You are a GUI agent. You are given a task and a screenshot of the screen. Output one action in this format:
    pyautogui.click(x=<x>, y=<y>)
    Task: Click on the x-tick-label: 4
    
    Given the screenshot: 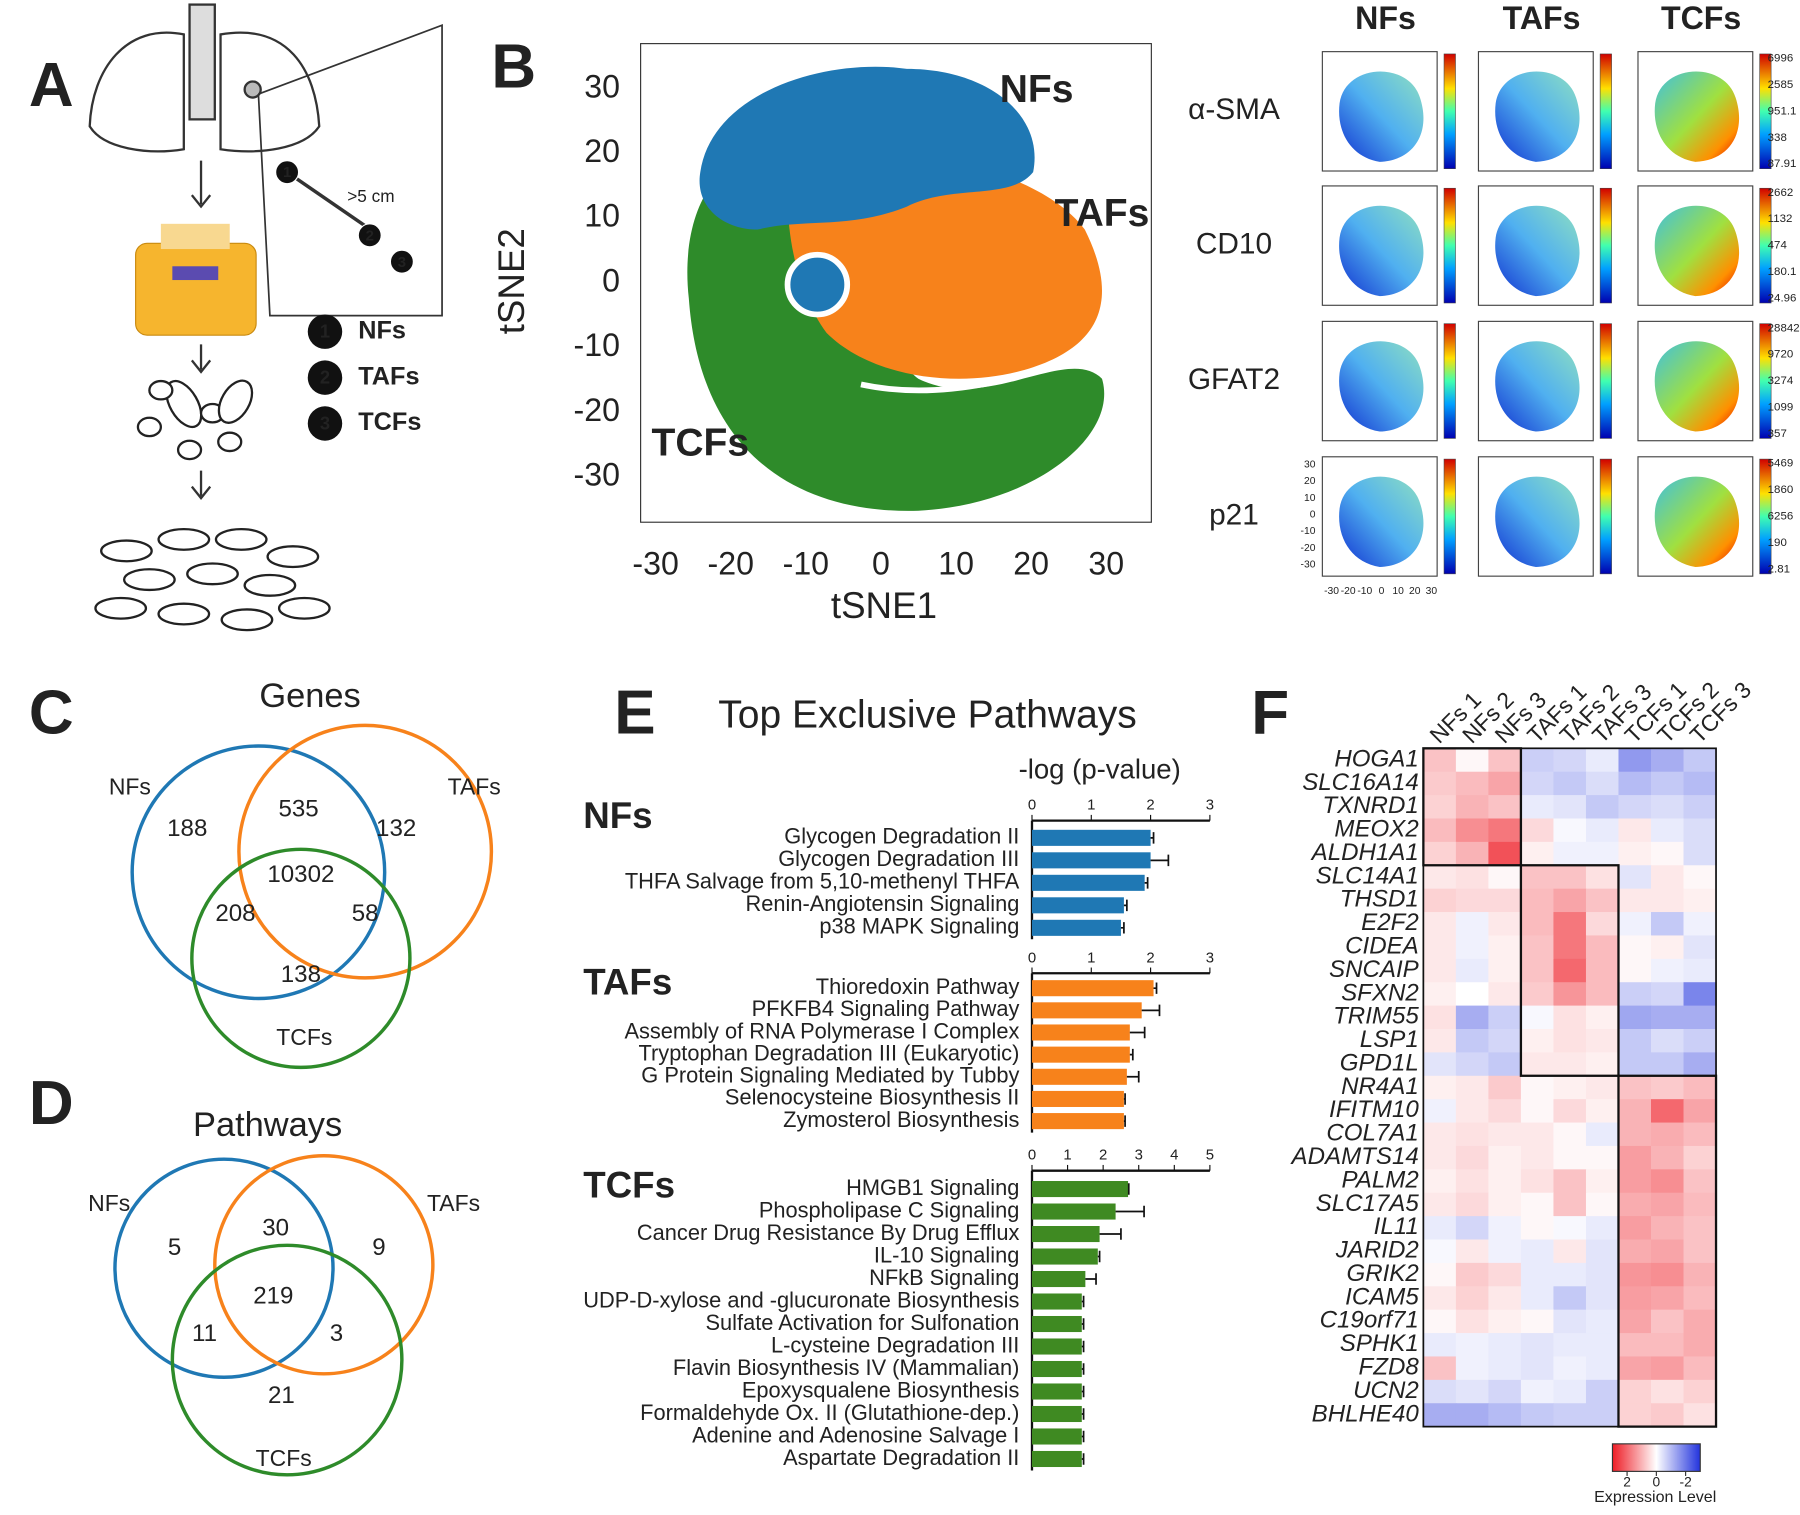 What is the action you would take?
    pyautogui.click(x=1174, y=1155)
    